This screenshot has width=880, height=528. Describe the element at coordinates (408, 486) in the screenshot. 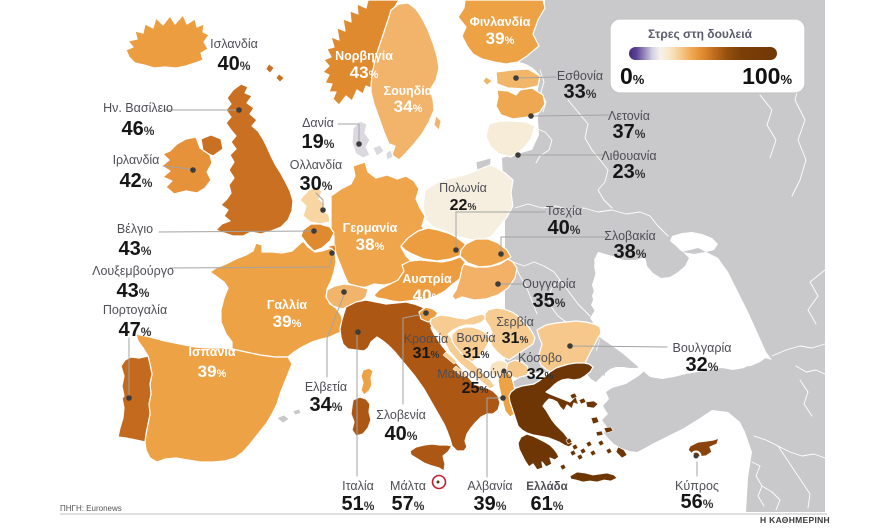

I see `svg-text: Μάλτα` at that location.